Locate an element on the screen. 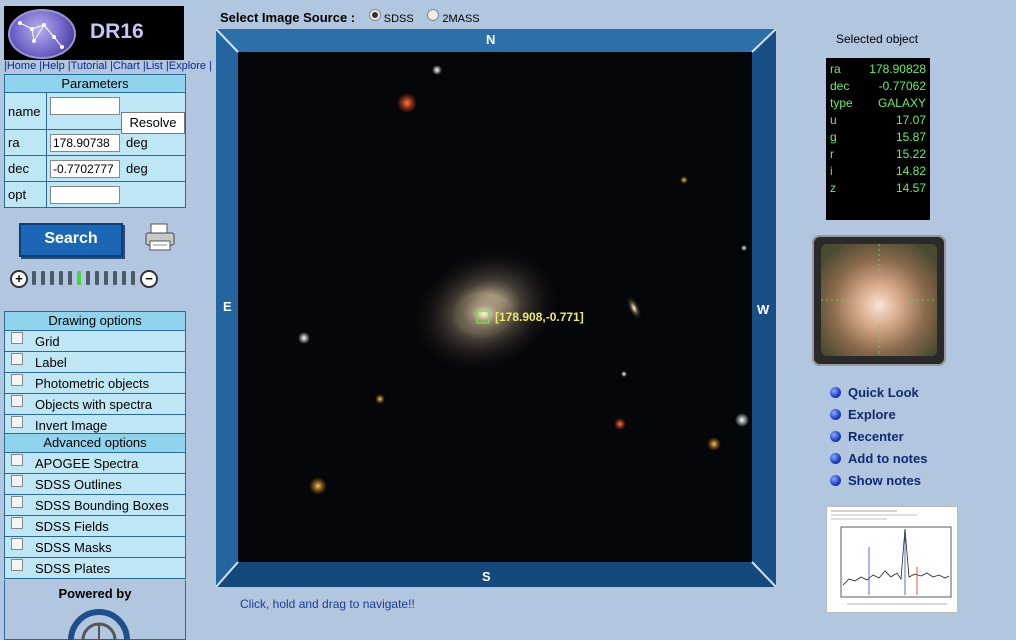  quick-look-link: Quick Look is located at coordinates (874, 392).